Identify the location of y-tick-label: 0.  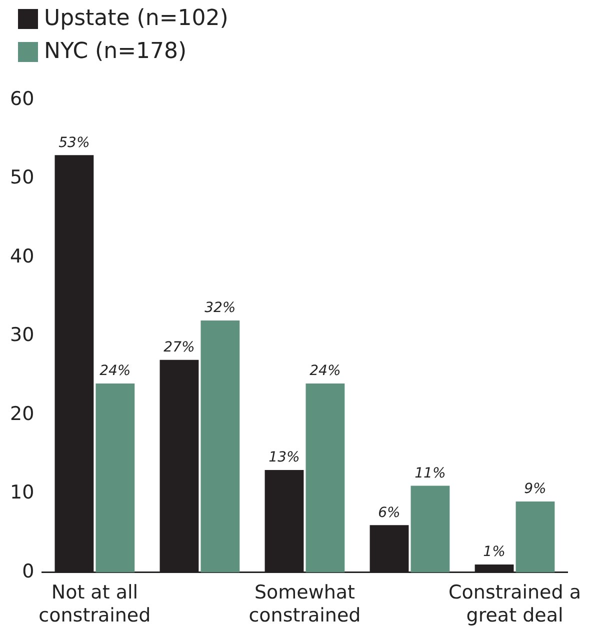
(28, 571).